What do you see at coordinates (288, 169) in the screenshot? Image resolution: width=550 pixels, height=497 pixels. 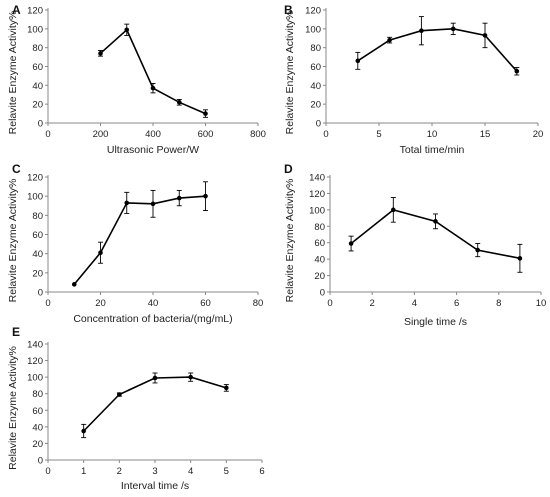 I see `panel-letter: D` at bounding box center [288, 169].